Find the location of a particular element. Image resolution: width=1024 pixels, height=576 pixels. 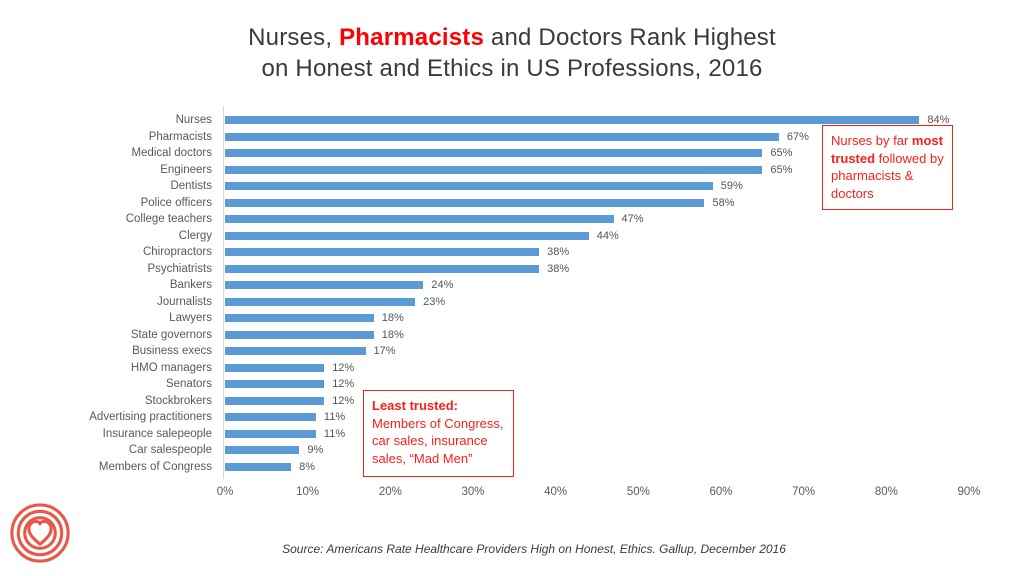

category-label: Nurses is located at coordinates (193, 120).